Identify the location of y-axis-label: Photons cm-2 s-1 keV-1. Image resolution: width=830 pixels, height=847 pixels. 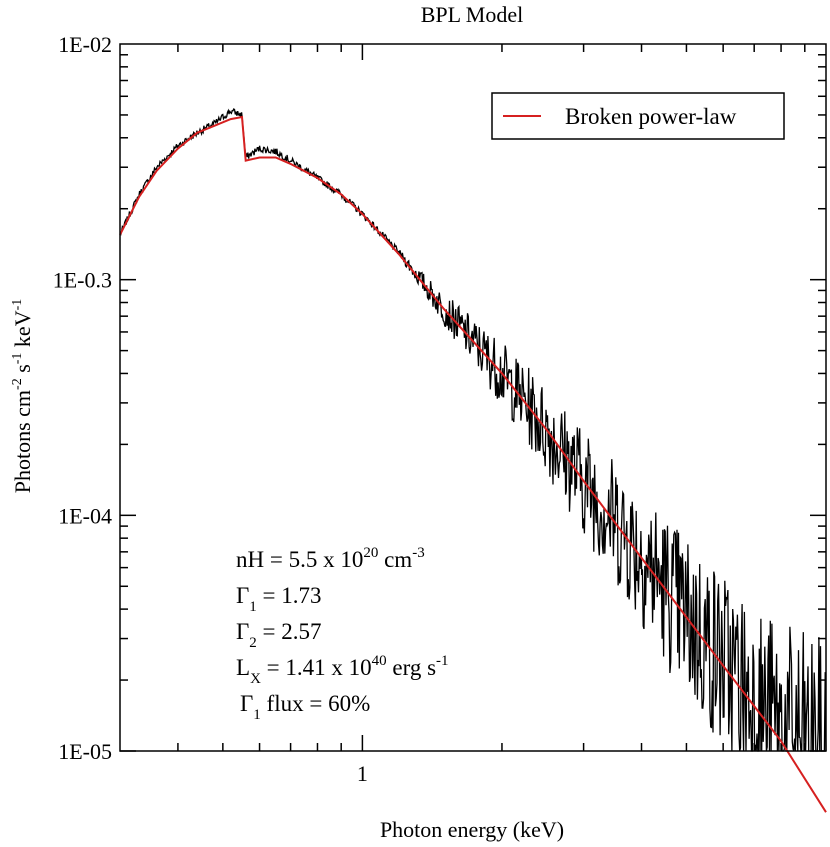
(22, 396).